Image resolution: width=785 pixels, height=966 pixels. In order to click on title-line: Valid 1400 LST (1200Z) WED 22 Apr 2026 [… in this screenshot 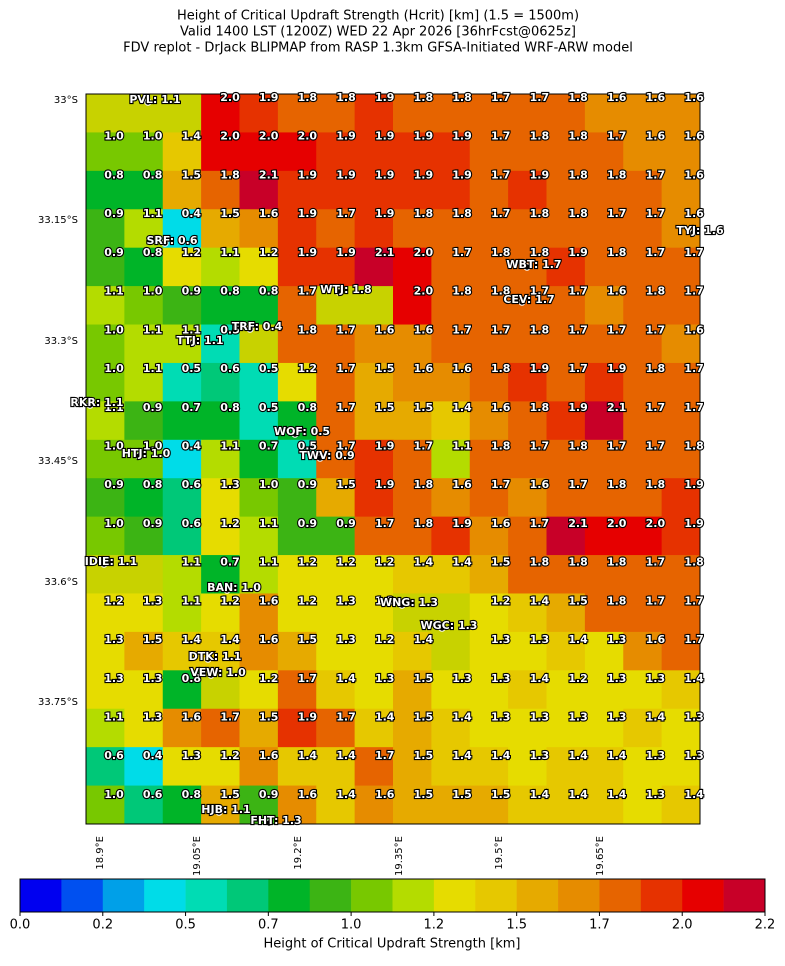, I will do `click(378, 32)`.